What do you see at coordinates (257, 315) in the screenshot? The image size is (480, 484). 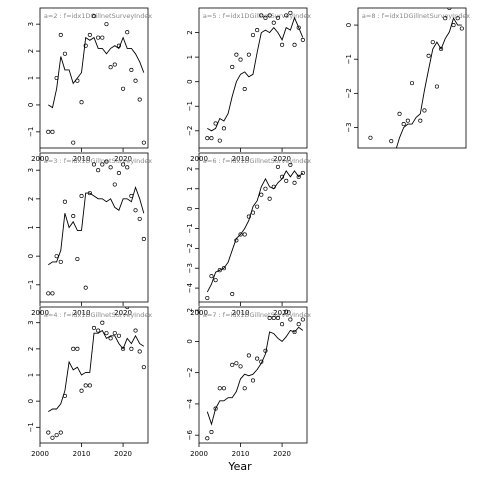 I see `panel-title: a=7 : f=idx1DGillnetSurveyIndex` at bounding box center [257, 315].